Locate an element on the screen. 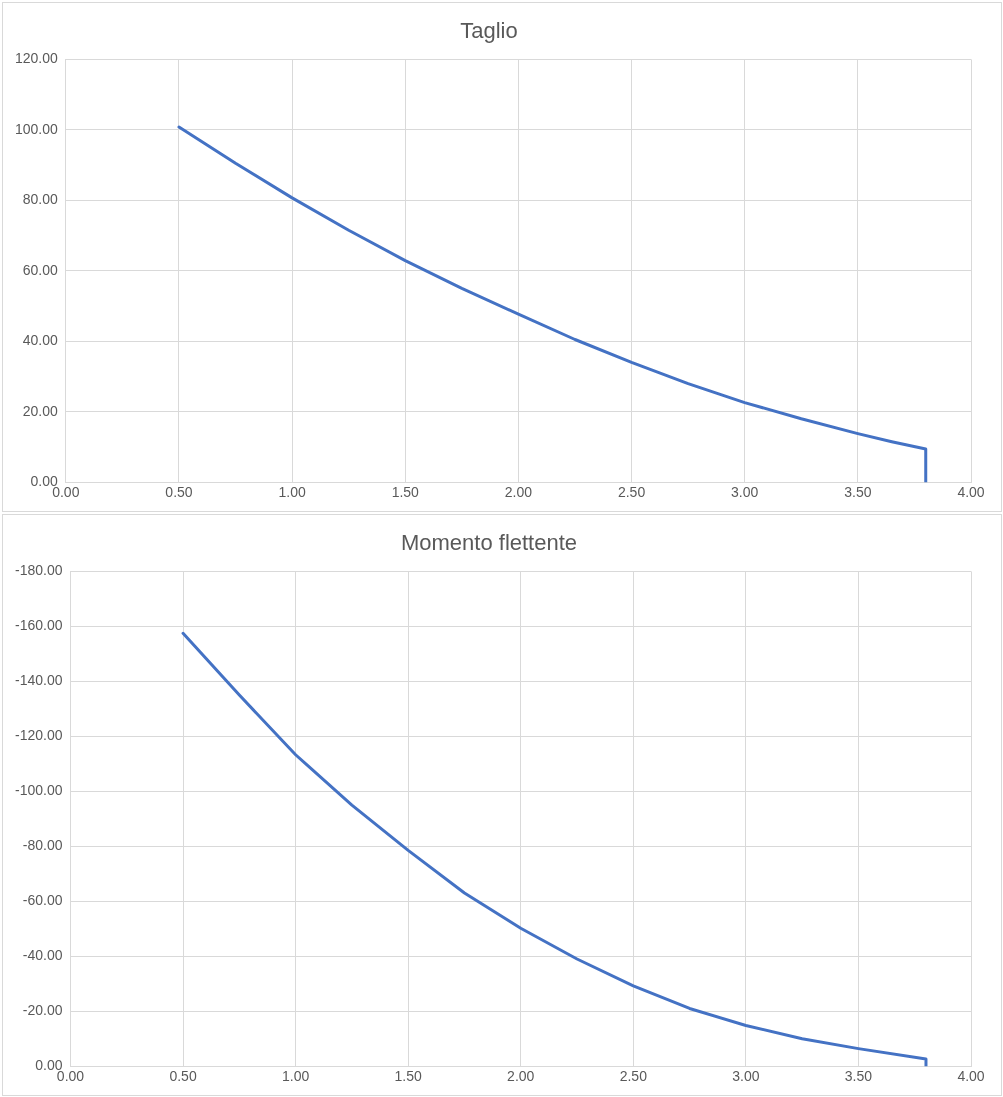 The width and height of the screenshot is (1003, 1097). y-tick-label: -20.00 is located at coordinates (42, 1010).